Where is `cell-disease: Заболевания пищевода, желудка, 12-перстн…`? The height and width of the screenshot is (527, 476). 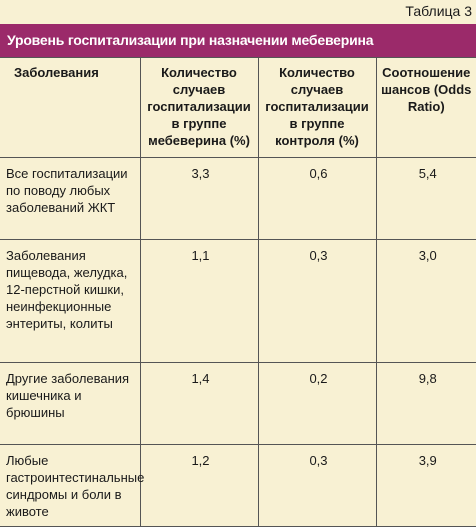
cell-disease: Заболевания пищевода, желудка, 12-перстн… is located at coordinates (70, 301).